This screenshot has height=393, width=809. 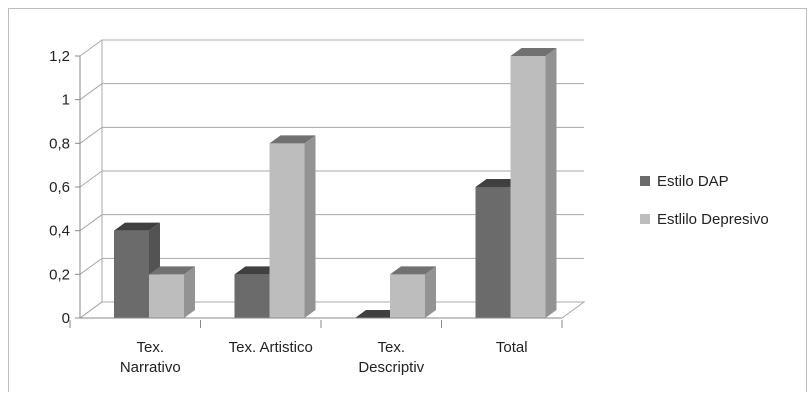 I want to click on y-tick-label: 0,2, so click(x=59, y=274).